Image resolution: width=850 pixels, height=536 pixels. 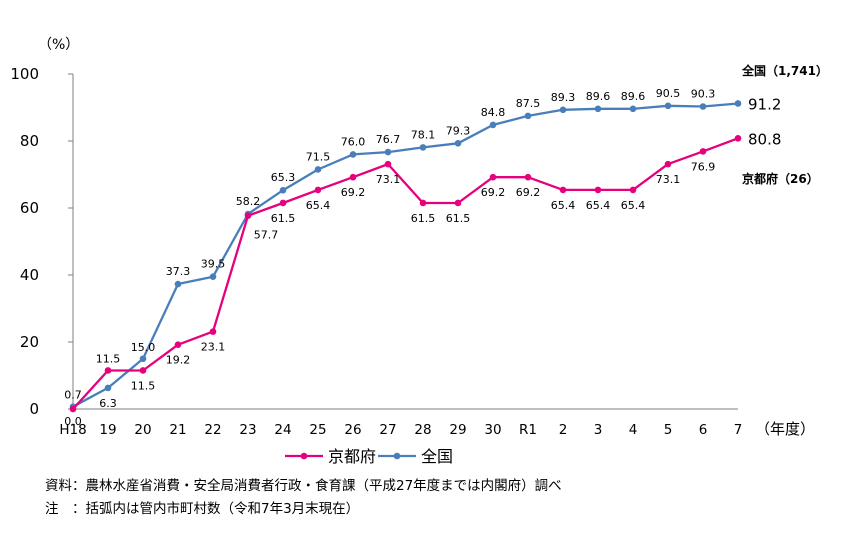 What do you see at coordinates (703, 166) in the screenshot?
I see `data-label: 76.9` at bounding box center [703, 166].